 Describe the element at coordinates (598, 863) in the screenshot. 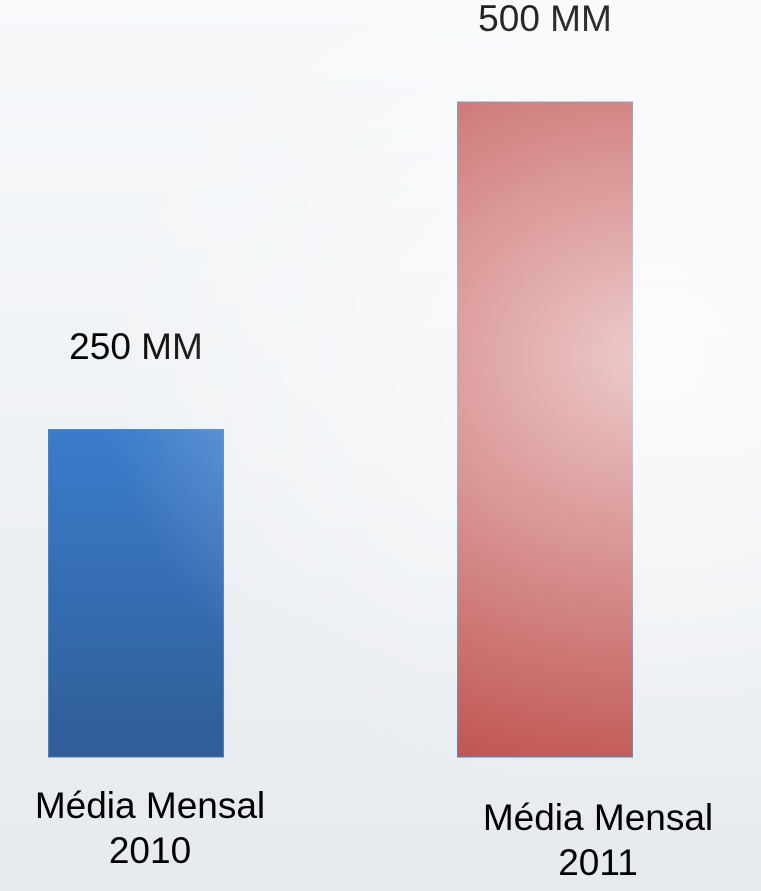

I see `category-label-2011-line2: 2011` at that location.